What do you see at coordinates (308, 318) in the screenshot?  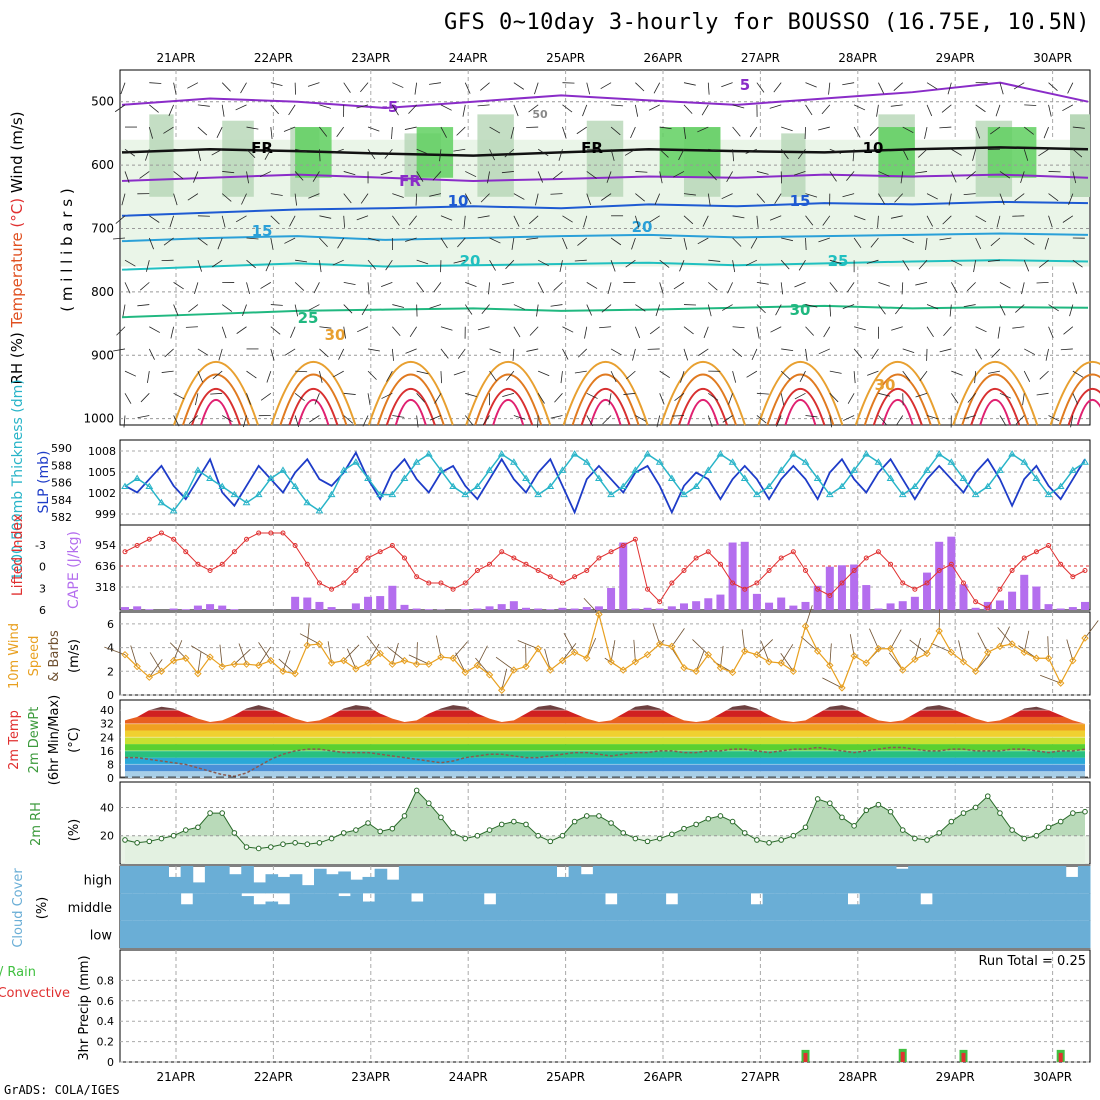 I see `contour-label: 25` at bounding box center [308, 318].